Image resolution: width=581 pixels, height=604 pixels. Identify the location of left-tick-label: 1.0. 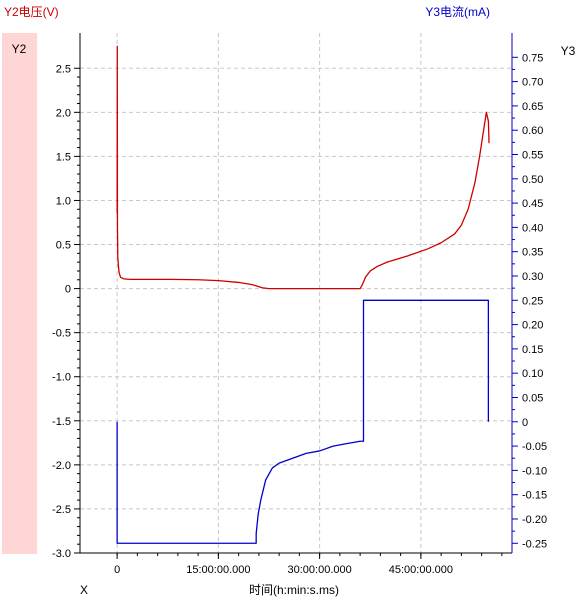
(63, 201).